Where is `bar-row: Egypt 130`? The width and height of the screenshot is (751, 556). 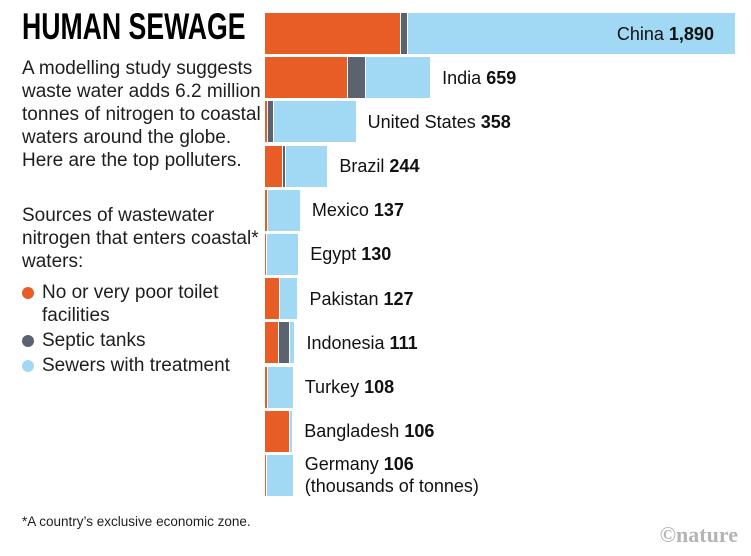
bar-row: Egypt 130 is located at coordinates (508, 254).